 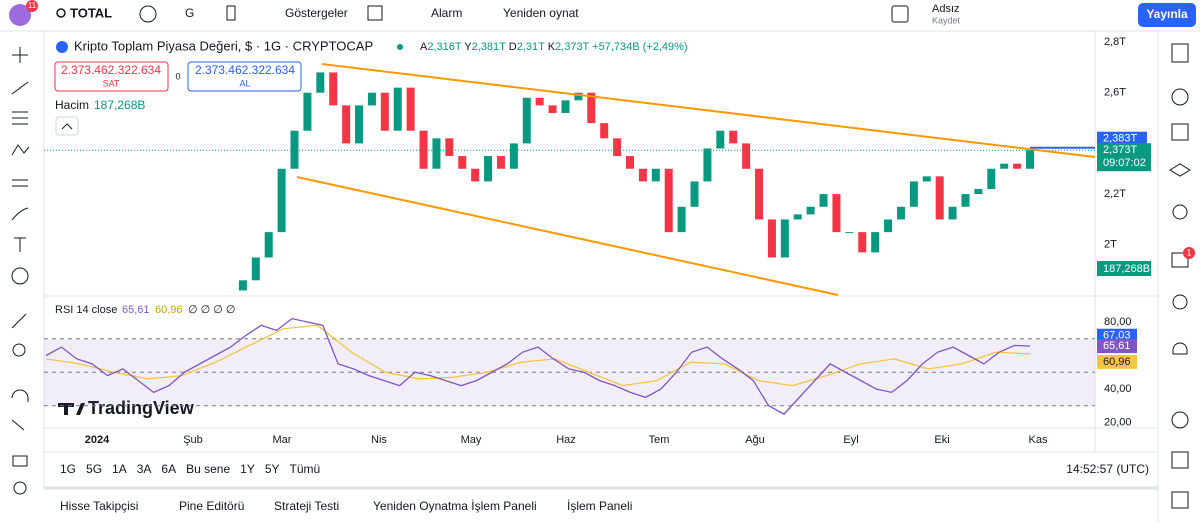 What do you see at coordinates (148, 14) in the screenshot?
I see `add-icon` at bounding box center [148, 14].